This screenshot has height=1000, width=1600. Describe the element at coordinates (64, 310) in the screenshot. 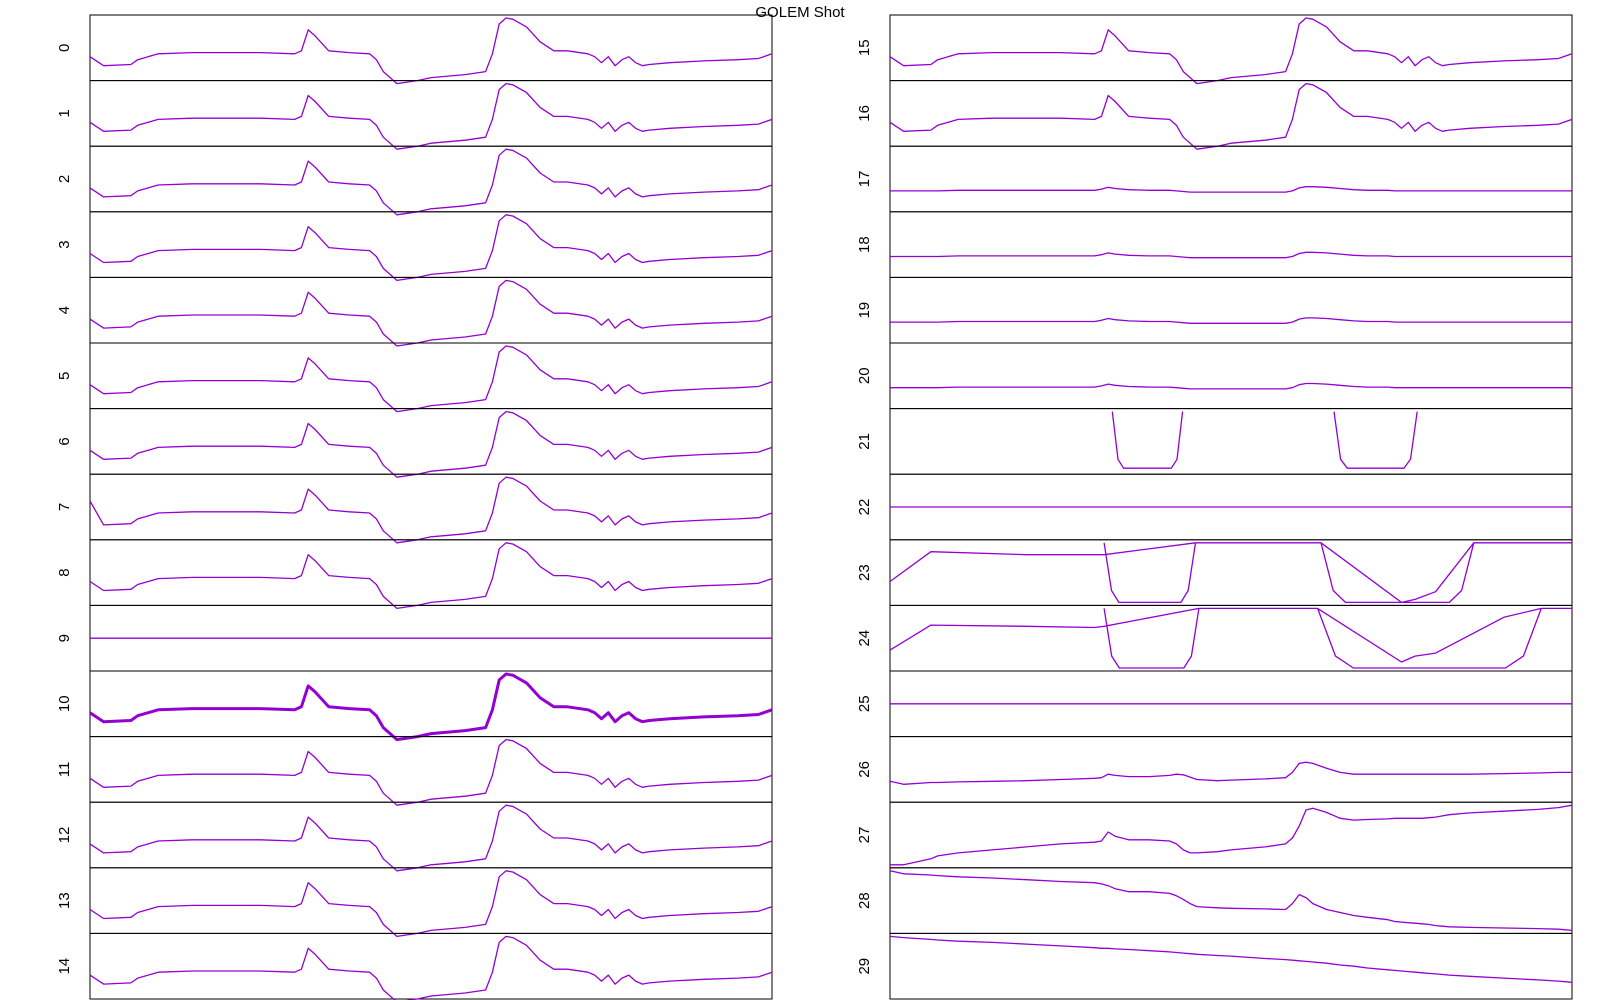

I see `channel-label: 4` at that location.